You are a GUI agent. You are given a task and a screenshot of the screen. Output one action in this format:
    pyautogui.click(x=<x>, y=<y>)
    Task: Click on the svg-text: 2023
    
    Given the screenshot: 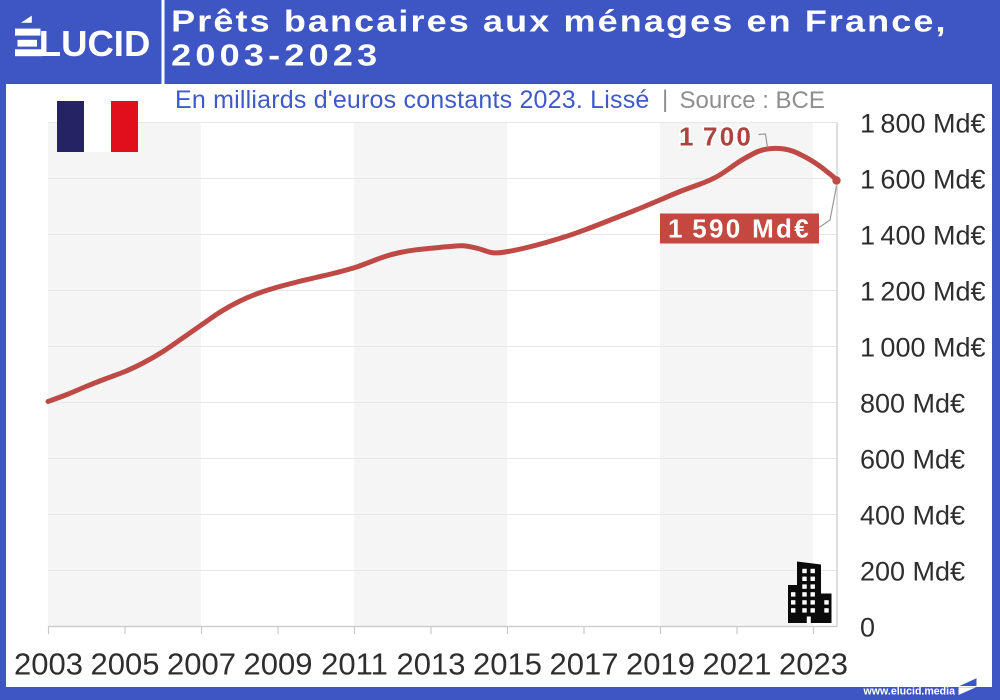 What is the action you would take?
    pyautogui.click(x=813, y=664)
    